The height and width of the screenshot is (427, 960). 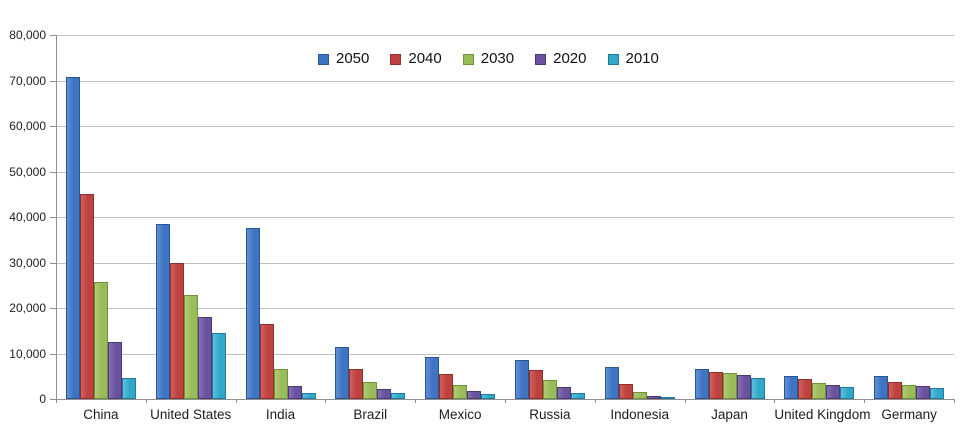 I want to click on y-axis-tick-label: 60,000, so click(x=27, y=126).